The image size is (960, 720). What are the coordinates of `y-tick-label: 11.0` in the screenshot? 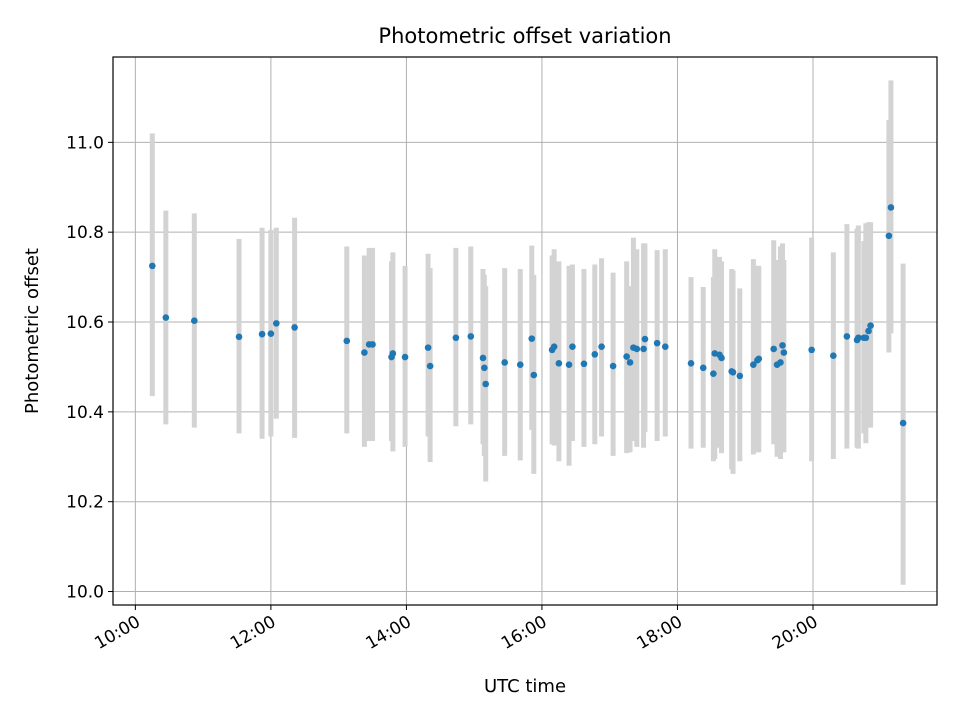 It's located at (85, 143).